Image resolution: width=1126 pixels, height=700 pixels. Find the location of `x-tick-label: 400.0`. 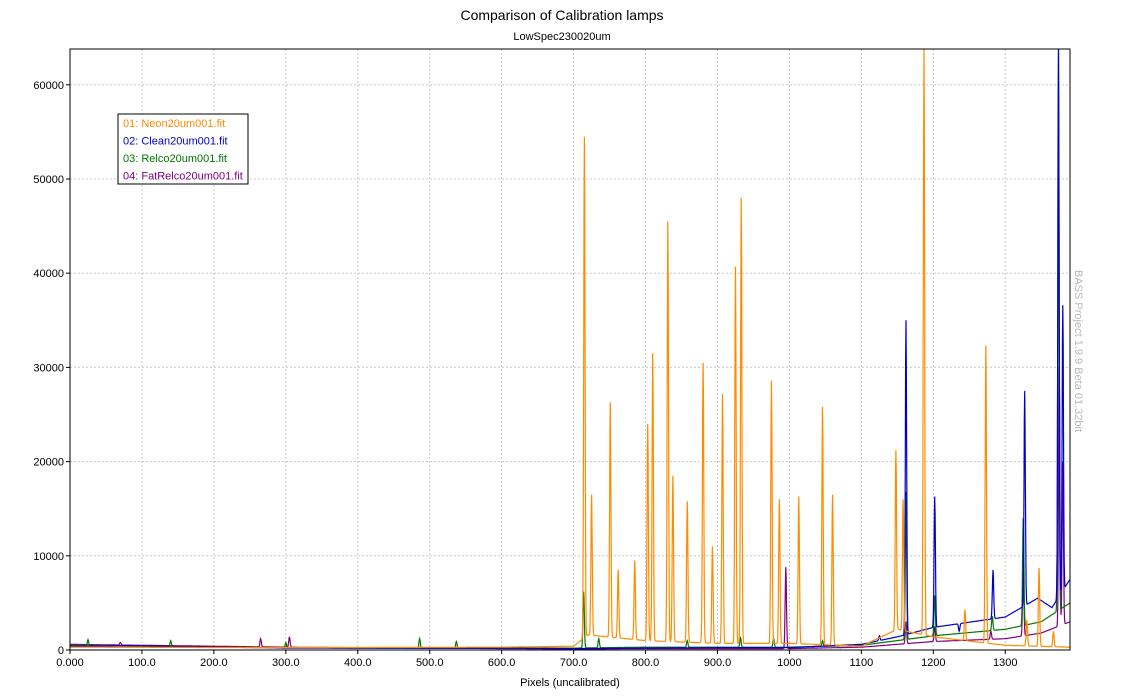

x-tick-label: 400.0 is located at coordinates (358, 663).